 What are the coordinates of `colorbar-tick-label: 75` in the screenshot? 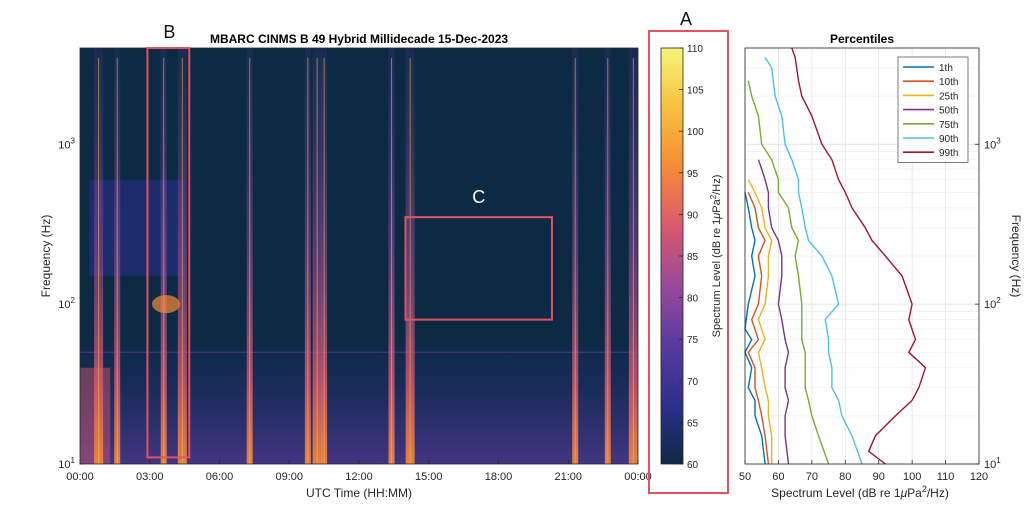 It's located at (693, 340).